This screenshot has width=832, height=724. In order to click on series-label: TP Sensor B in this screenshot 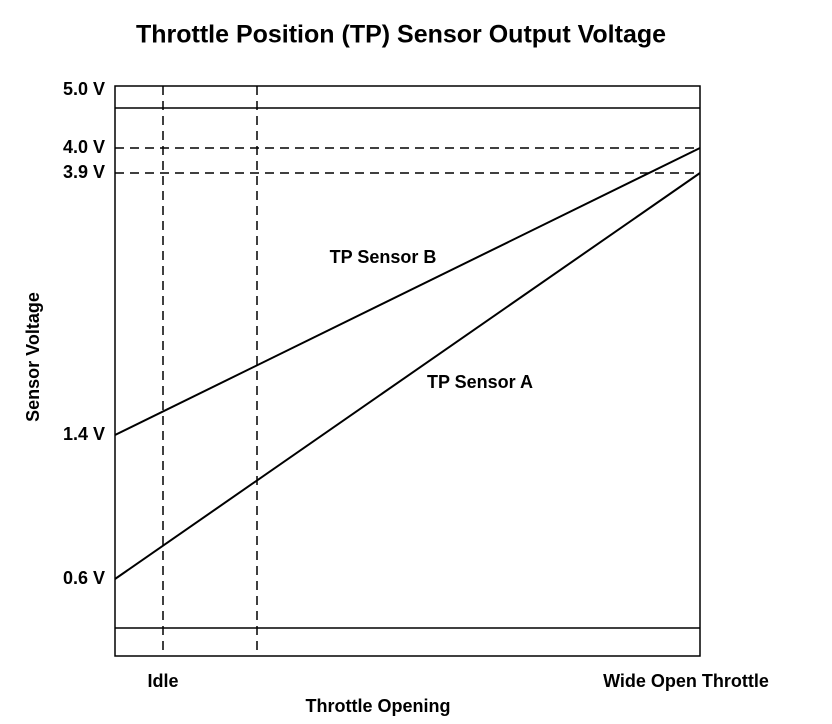, I will do `click(383, 257)`.